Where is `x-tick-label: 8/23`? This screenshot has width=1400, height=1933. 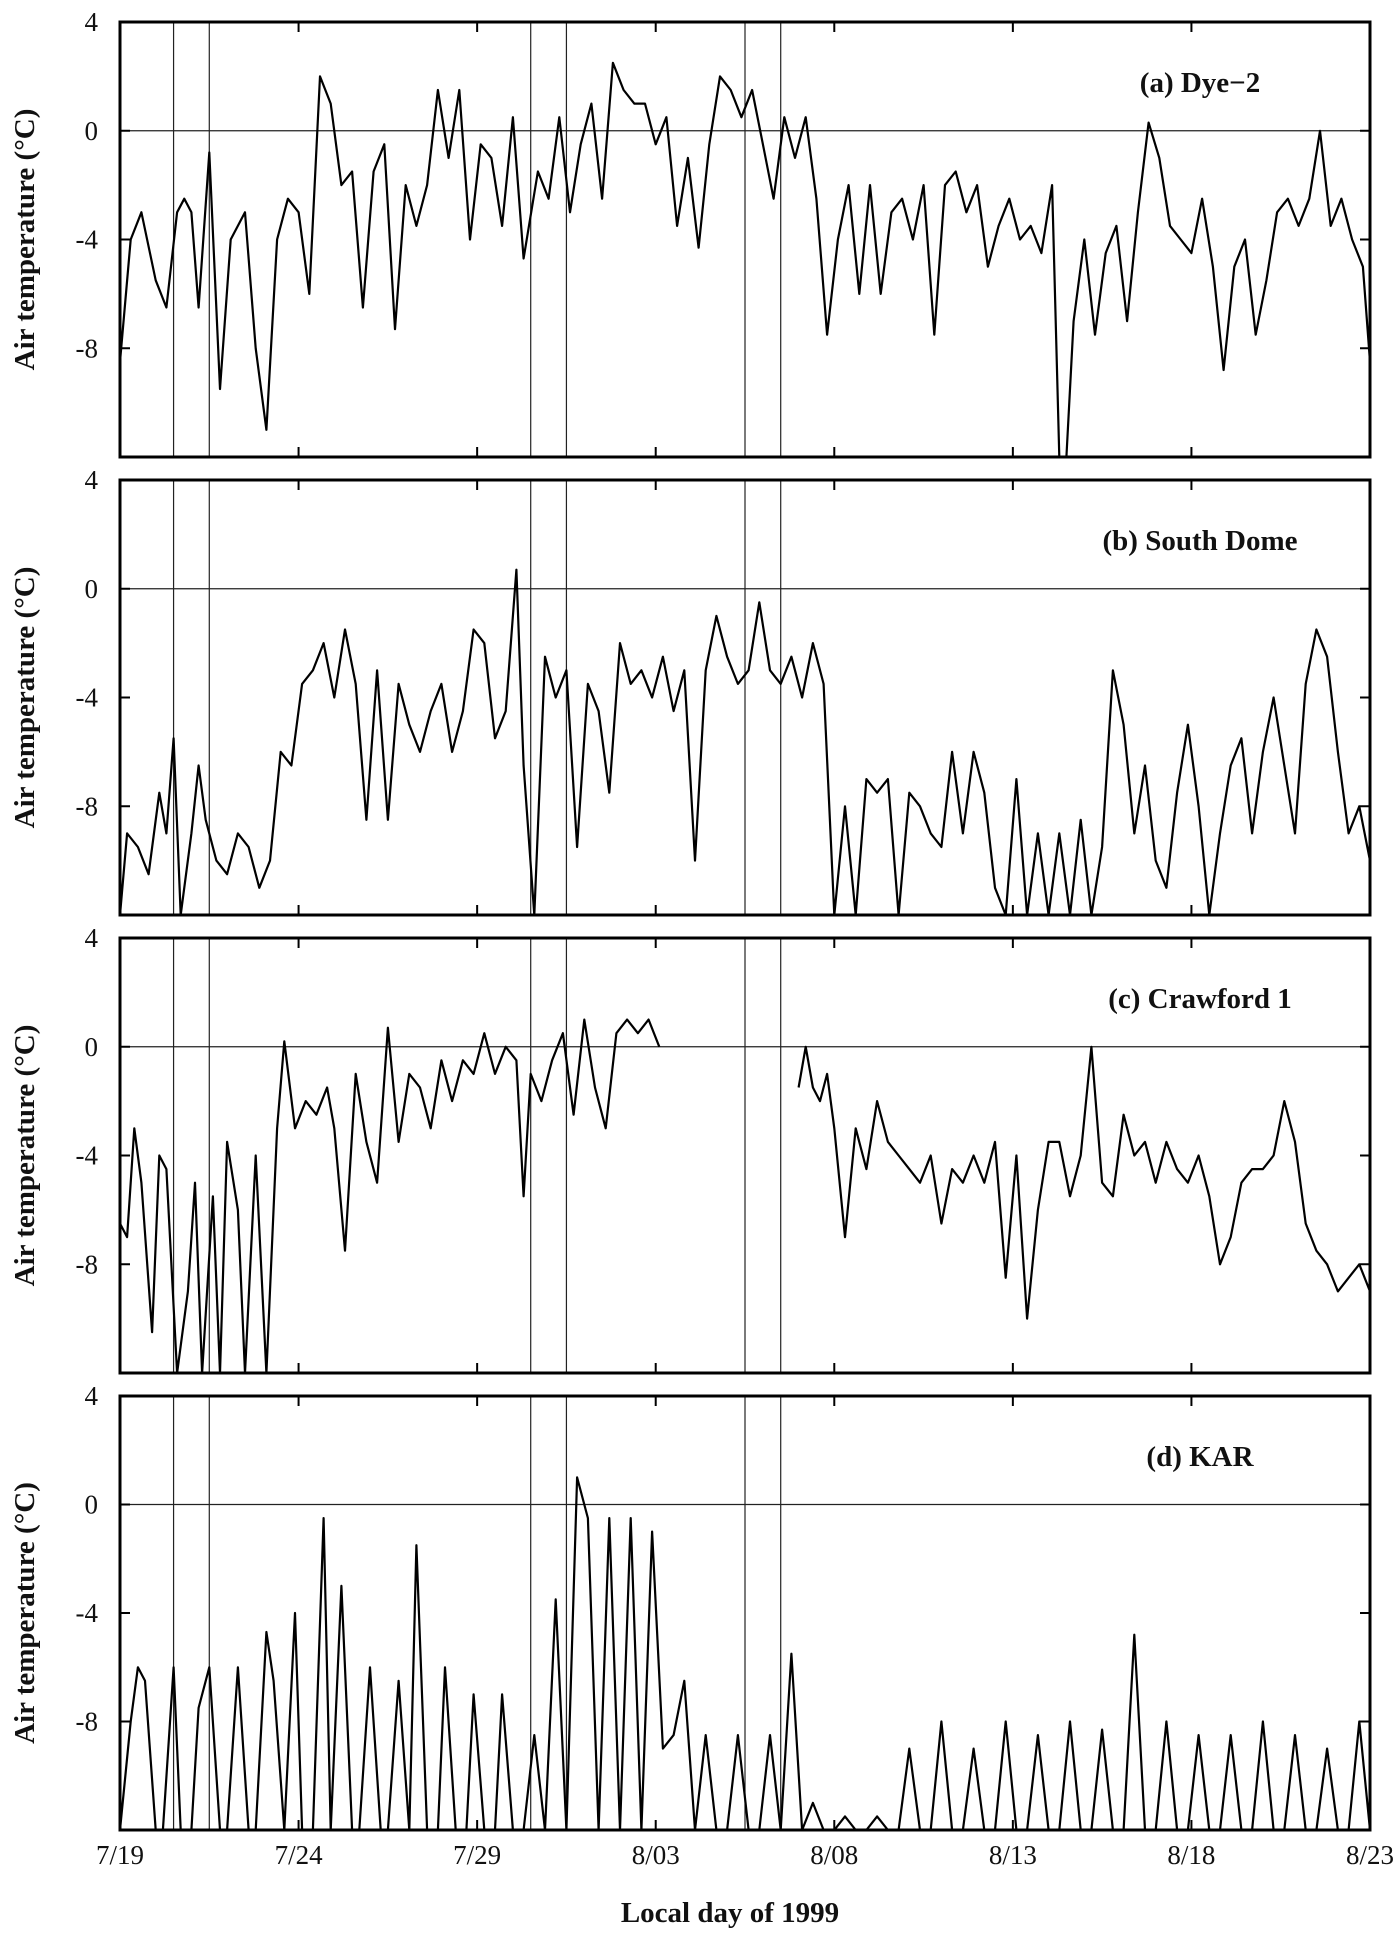
x-tick-label: 8/23 is located at coordinates (1370, 1855).